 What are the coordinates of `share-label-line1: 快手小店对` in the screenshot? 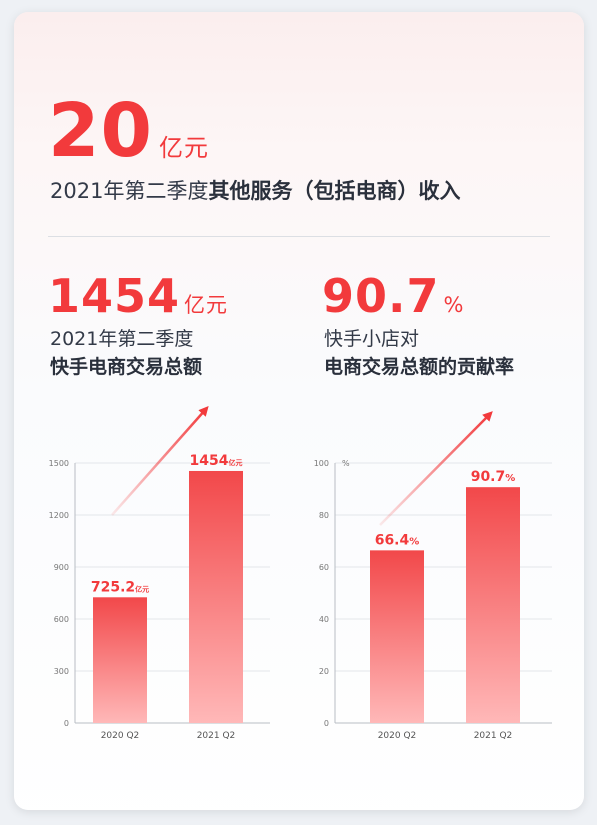 It's located at (372, 339).